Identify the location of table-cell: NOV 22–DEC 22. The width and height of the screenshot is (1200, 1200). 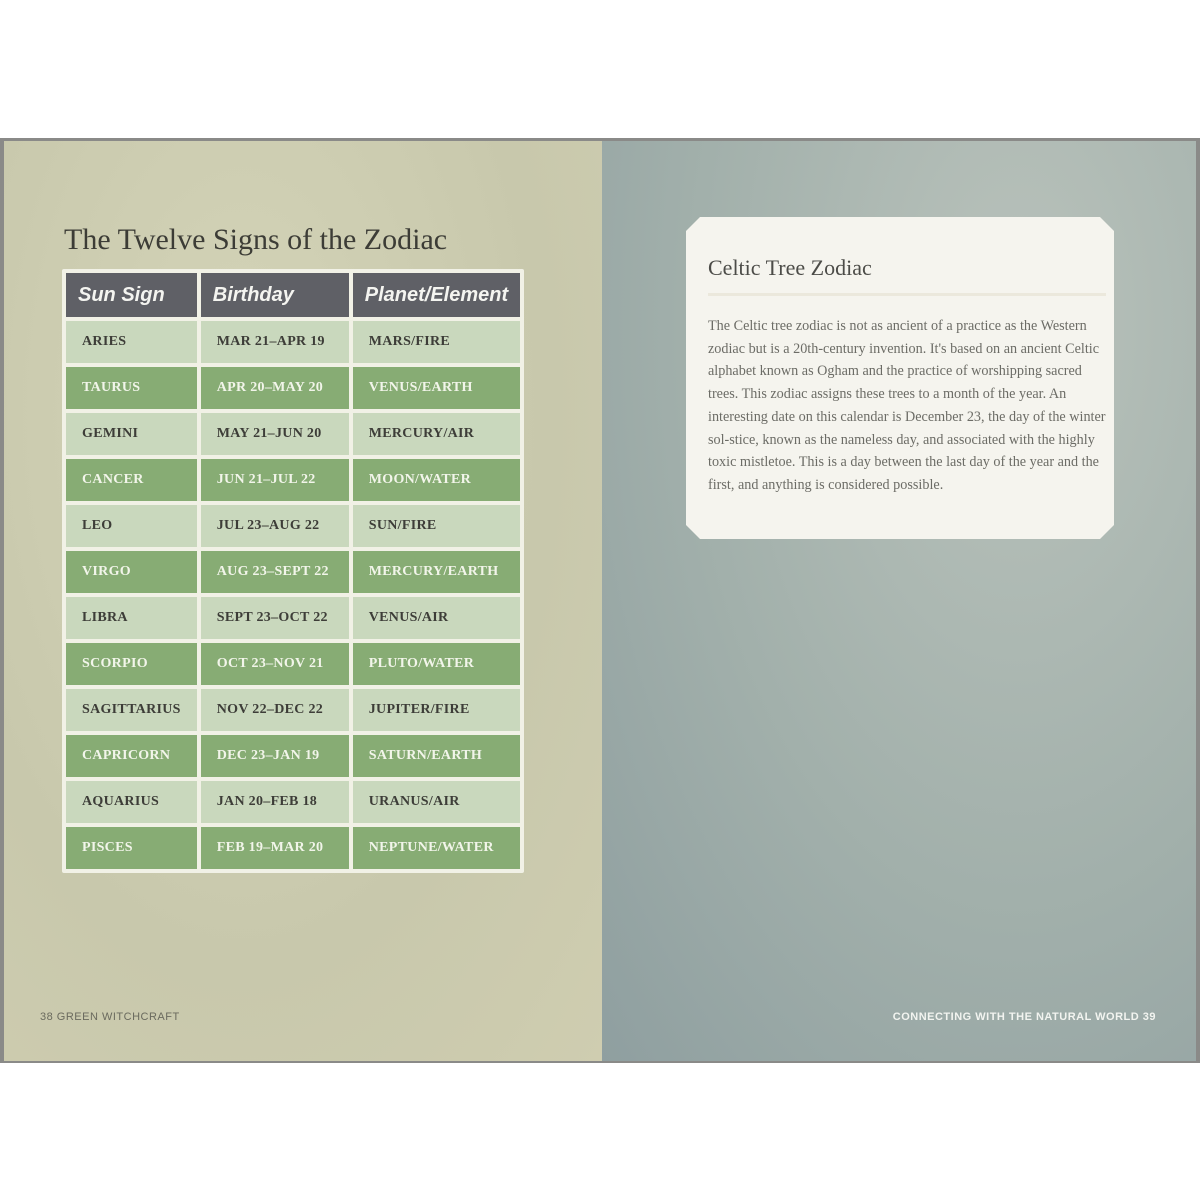
(274, 710).